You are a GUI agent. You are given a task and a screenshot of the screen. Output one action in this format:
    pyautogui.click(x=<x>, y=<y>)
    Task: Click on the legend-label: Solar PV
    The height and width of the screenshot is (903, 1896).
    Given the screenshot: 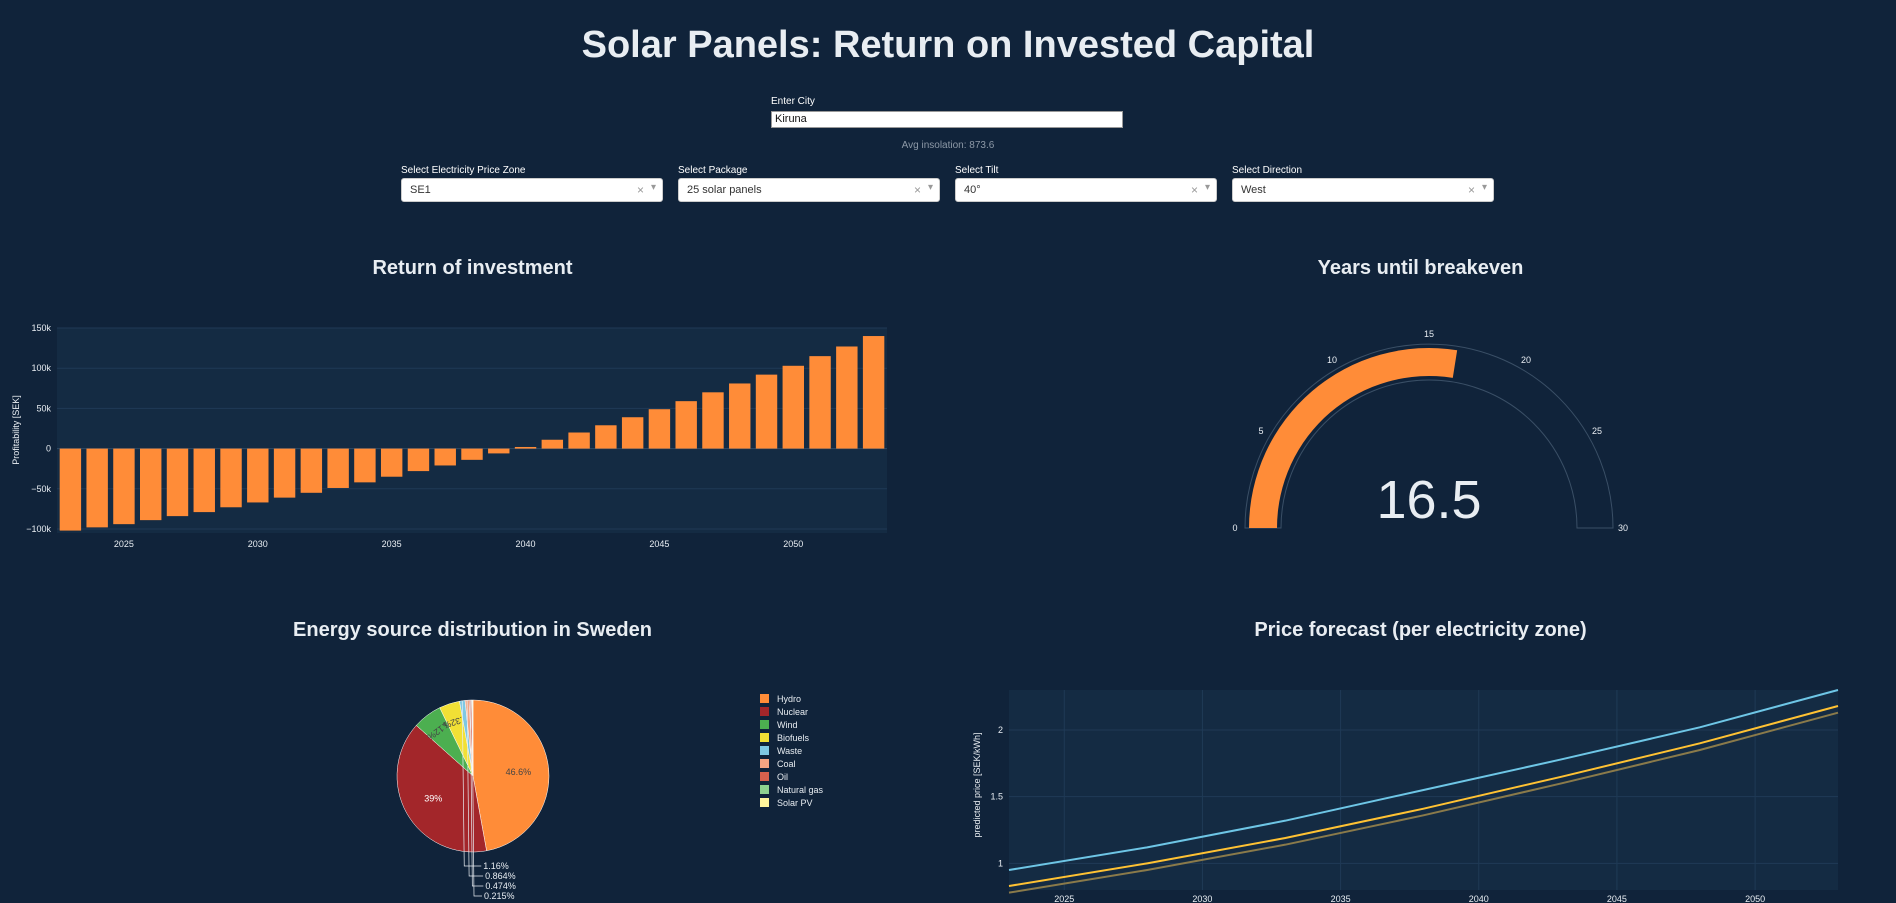 What is the action you would take?
    pyautogui.click(x=795, y=802)
    